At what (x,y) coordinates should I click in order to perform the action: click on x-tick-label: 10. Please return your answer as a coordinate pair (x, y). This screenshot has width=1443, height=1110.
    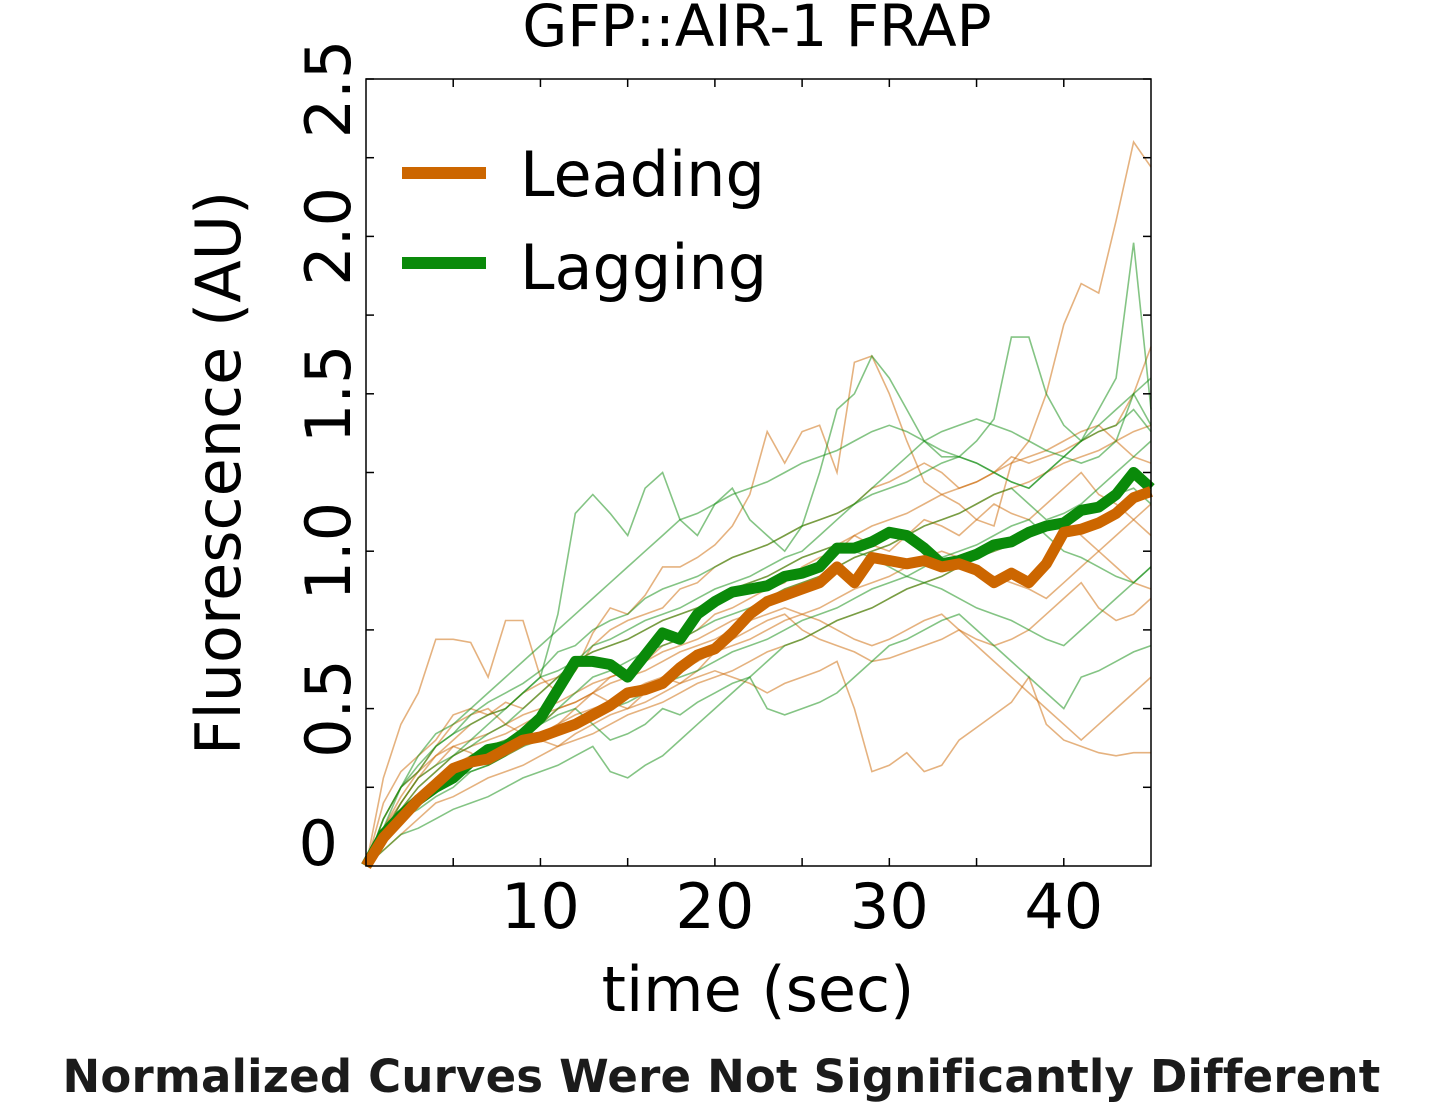
    Looking at the image, I should click on (540, 906).